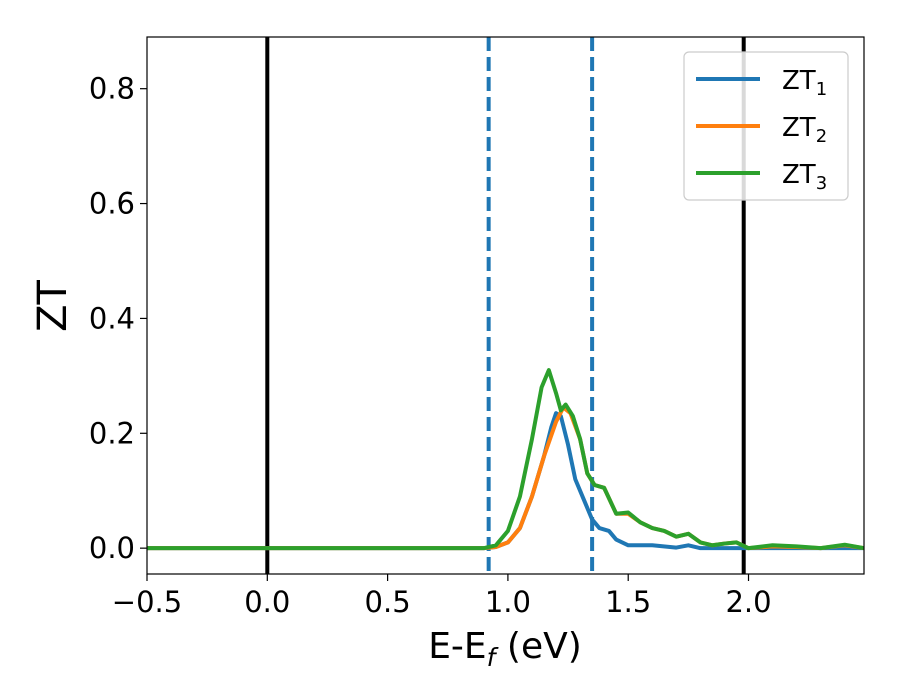 This screenshot has height=700, width=900. I want to click on x-tick-label: 2.0, so click(748, 602).